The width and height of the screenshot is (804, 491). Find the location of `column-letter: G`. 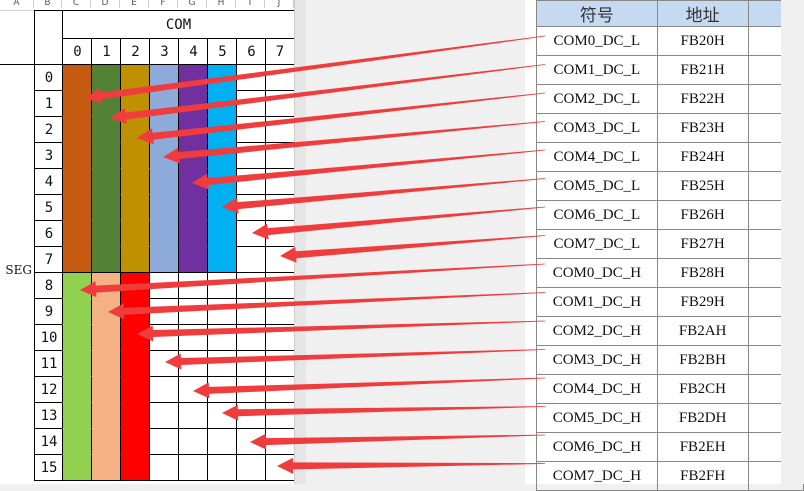

column-letter: G is located at coordinates (192, 4).